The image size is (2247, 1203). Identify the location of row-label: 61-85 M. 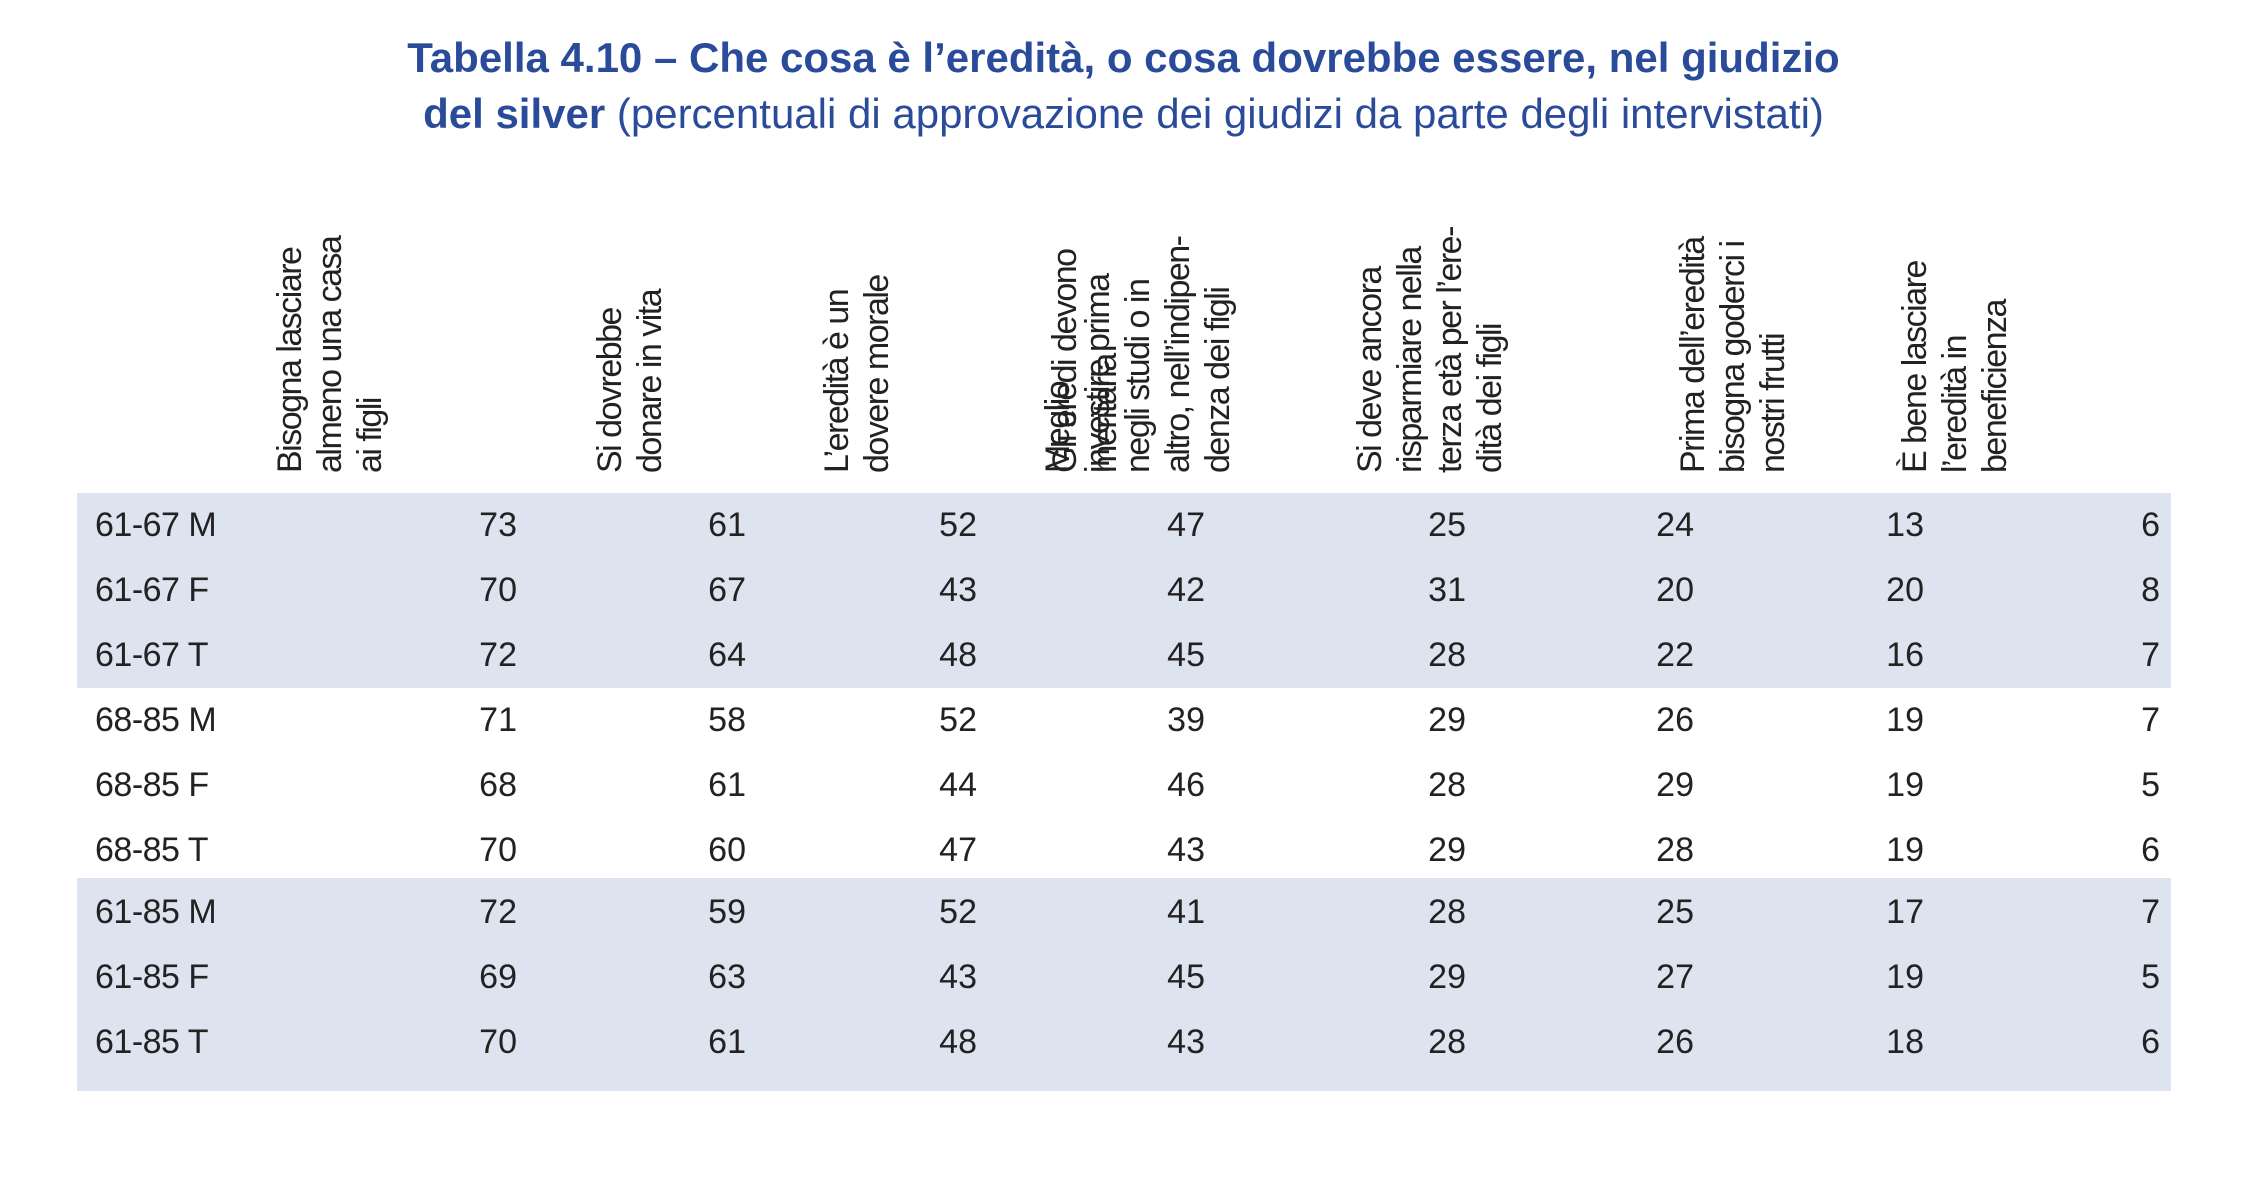
(156, 912).